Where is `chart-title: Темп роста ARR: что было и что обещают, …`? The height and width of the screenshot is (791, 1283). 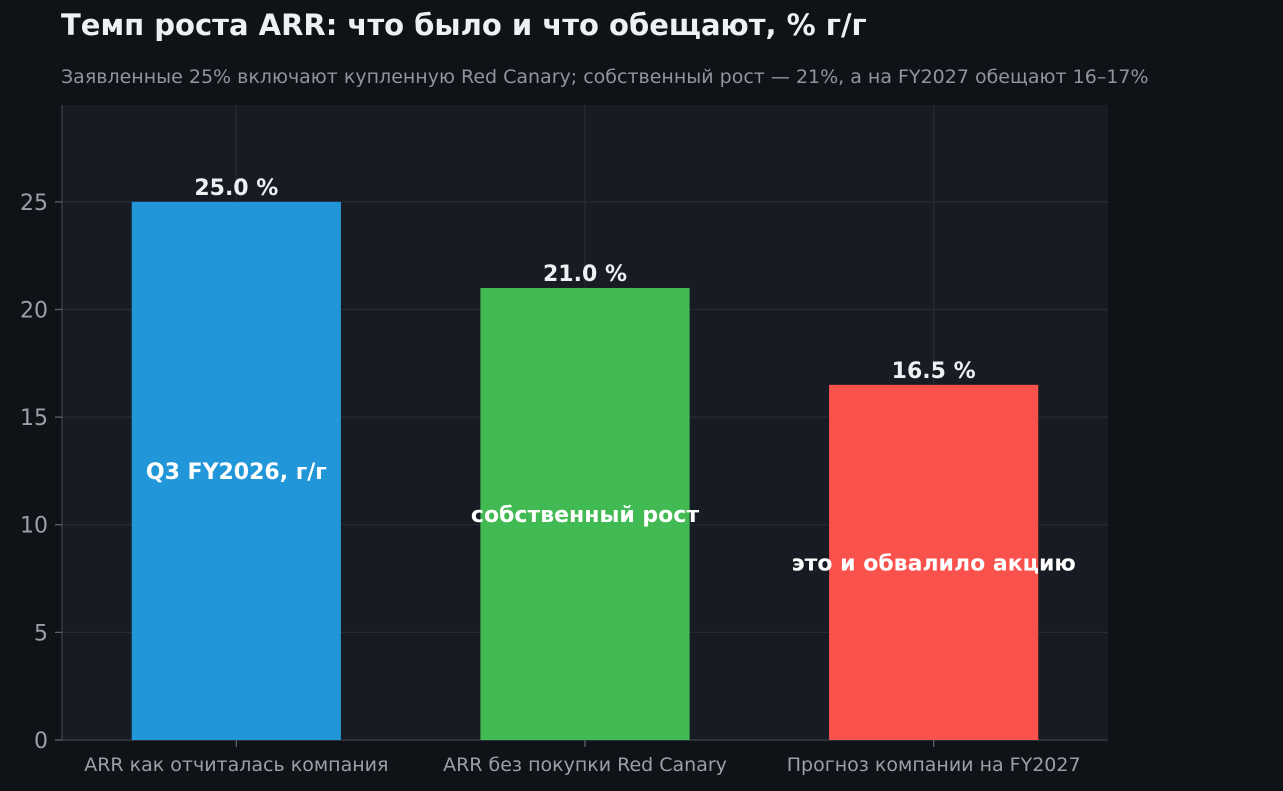
chart-title: Темп роста ARR: что было и что обещают, … is located at coordinates (464, 25).